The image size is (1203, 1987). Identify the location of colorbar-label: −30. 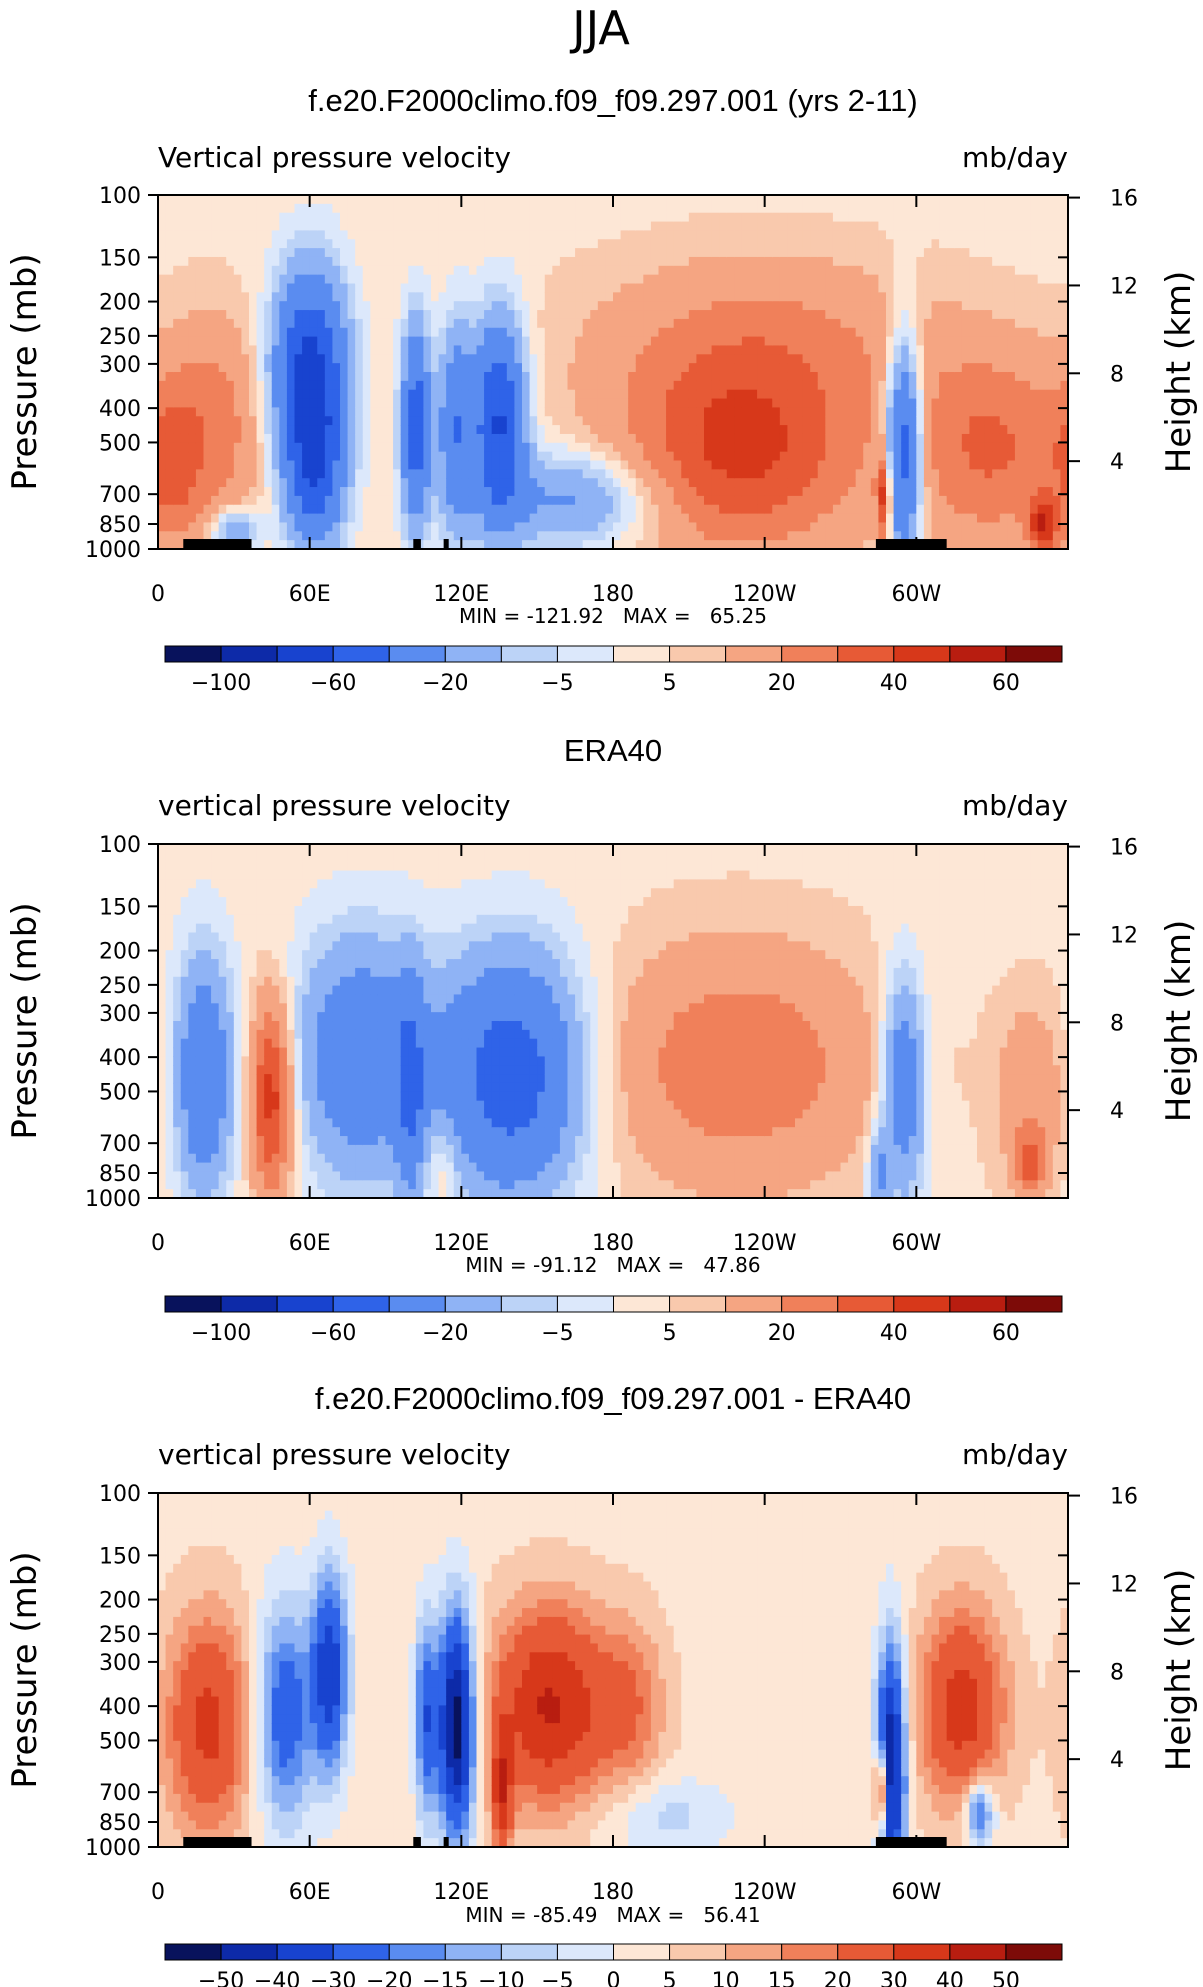
(333, 1978).